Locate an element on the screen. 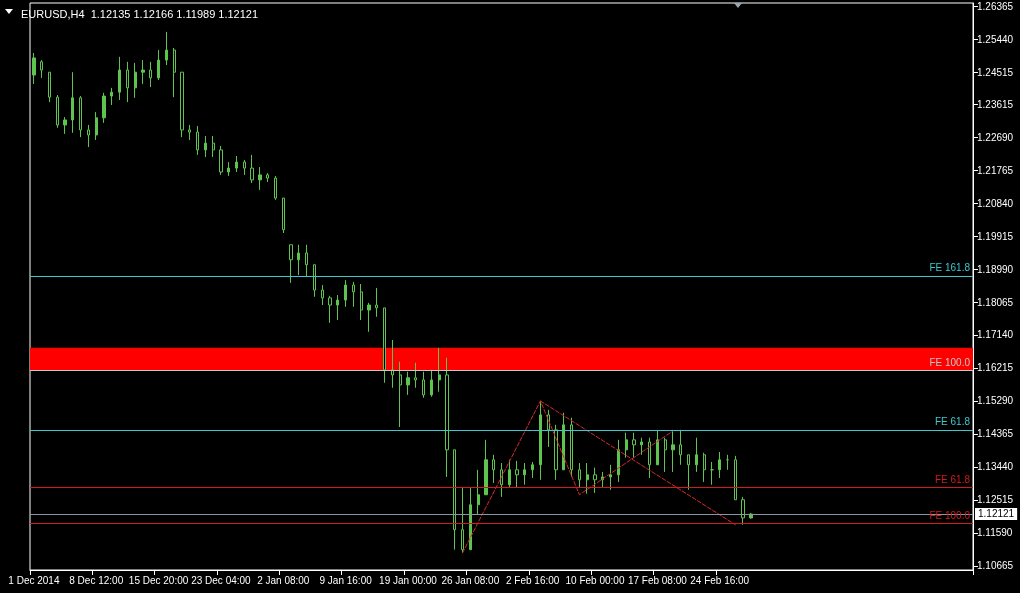 The width and height of the screenshot is (1020, 593). x-tick-label: 26 Jan 08:00 is located at coordinates (470, 580).